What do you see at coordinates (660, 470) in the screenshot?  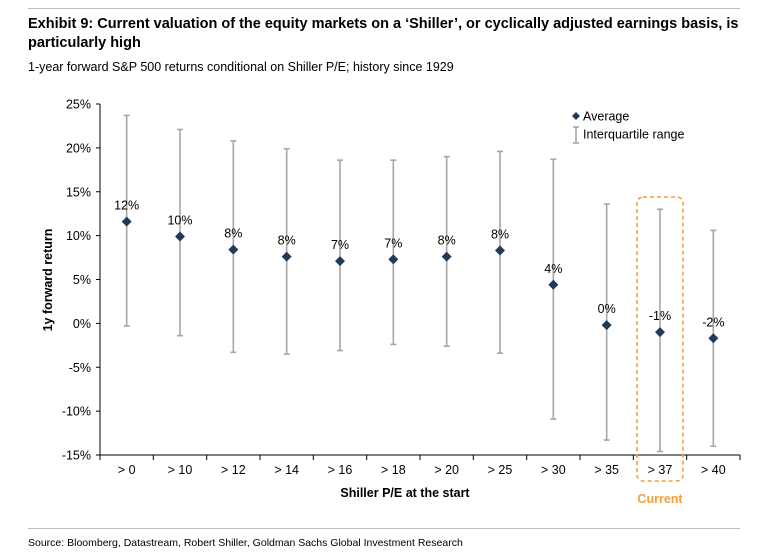 I see `x-tick-label: > 37` at bounding box center [660, 470].